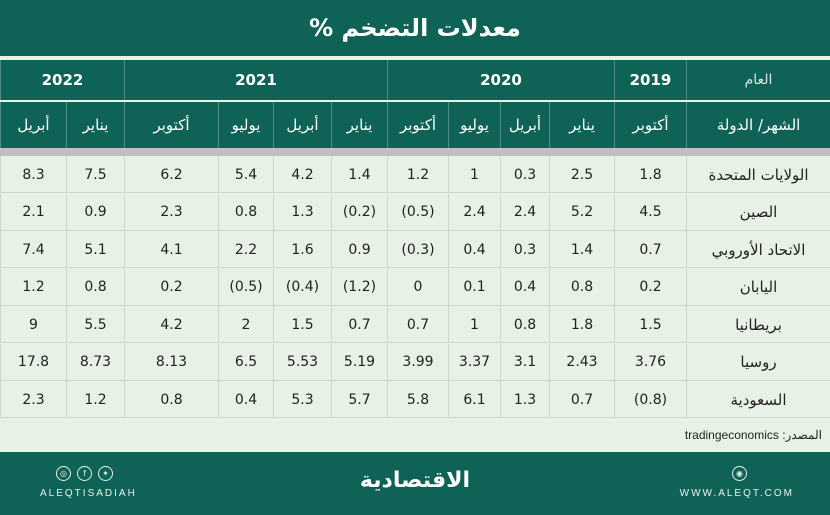  What do you see at coordinates (63, 473) in the screenshot?
I see `instagram-icon: ◎` at bounding box center [63, 473].